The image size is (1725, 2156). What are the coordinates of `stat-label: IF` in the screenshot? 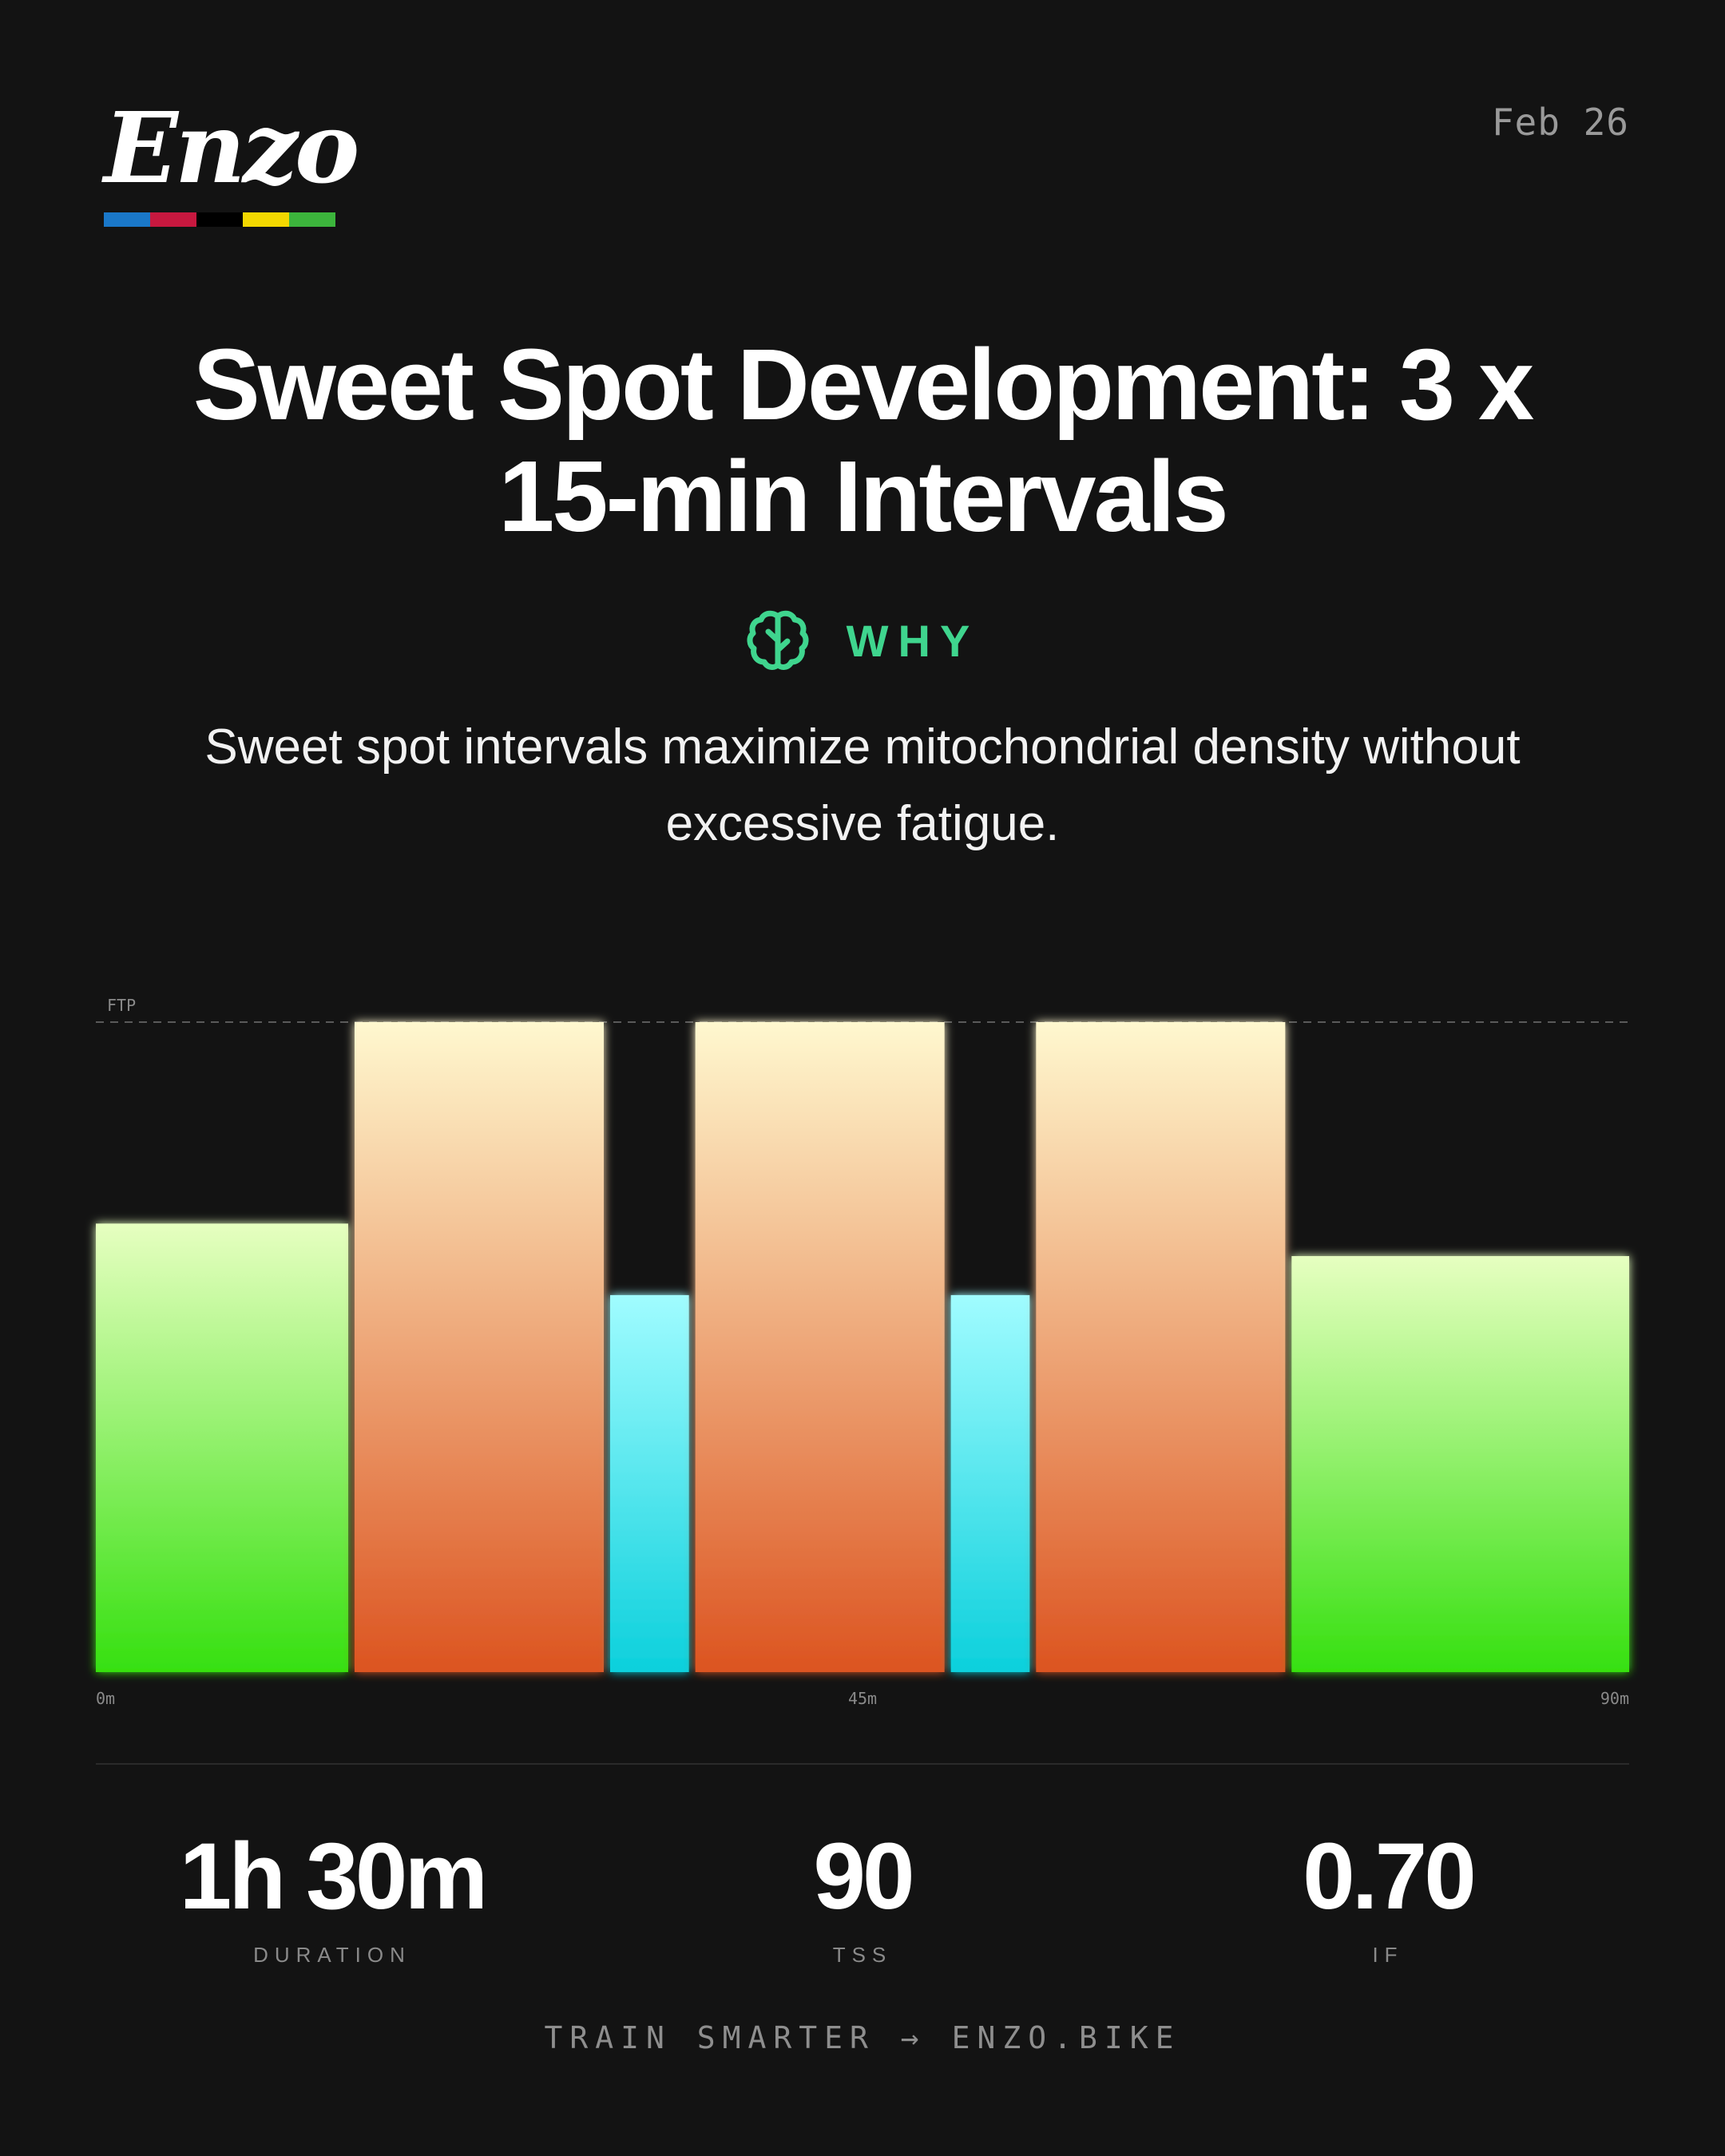 It's located at (1388, 1955).